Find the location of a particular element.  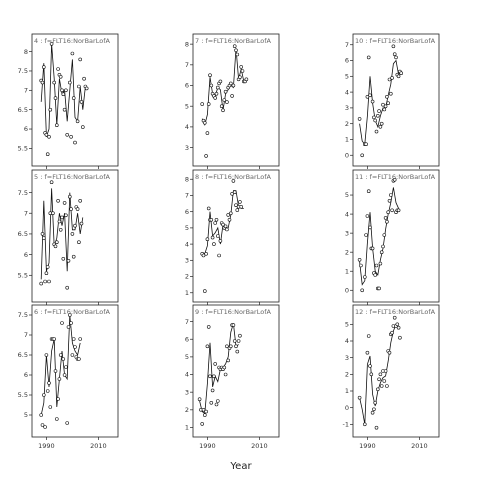

x-tick-label: 2010 is located at coordinates (419, 446).